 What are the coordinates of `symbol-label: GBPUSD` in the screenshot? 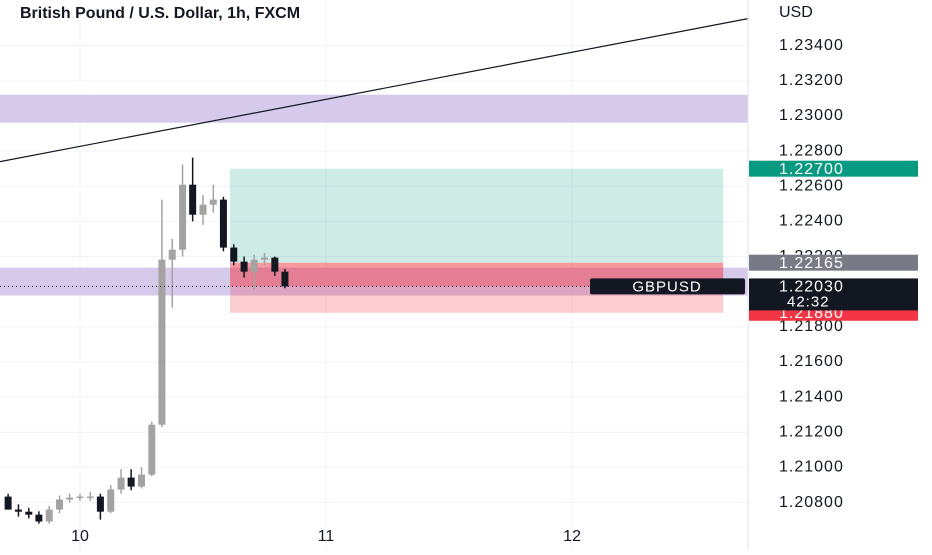 It's located at (666, 286).